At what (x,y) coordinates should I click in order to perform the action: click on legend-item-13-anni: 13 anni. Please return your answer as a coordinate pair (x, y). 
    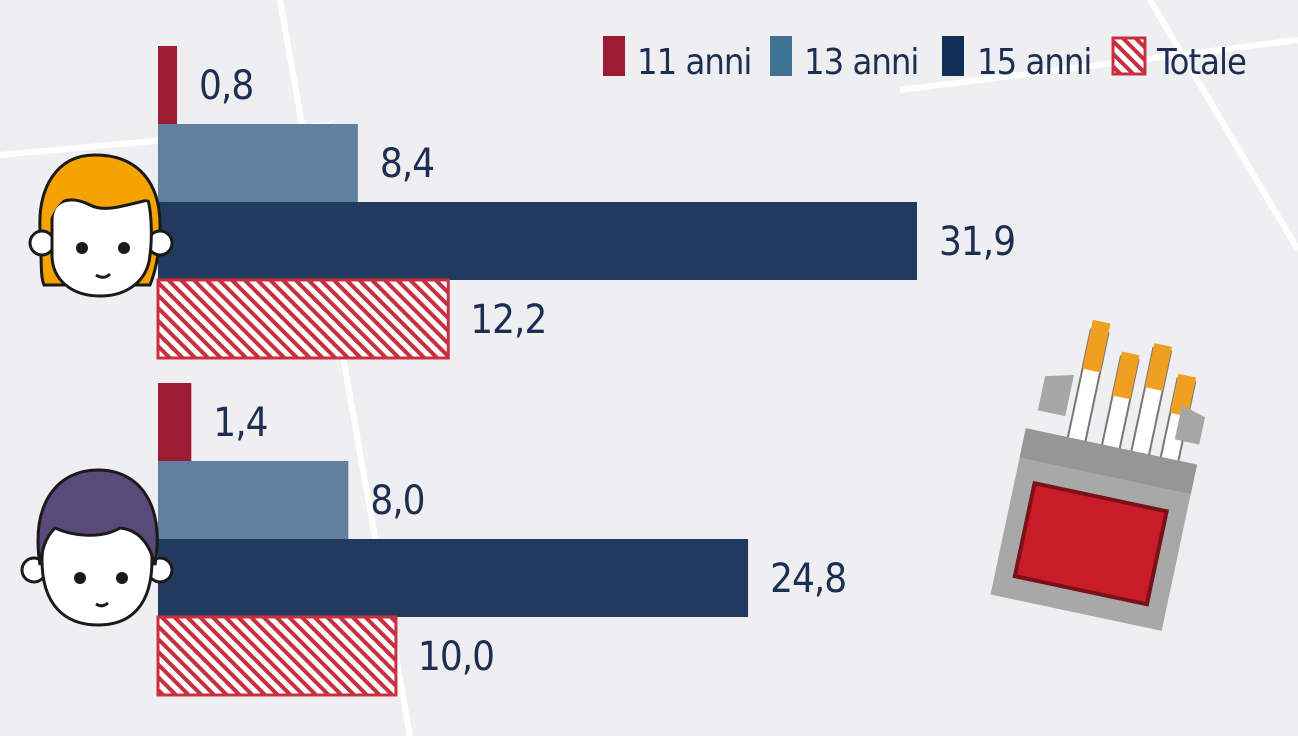
    Looking at the image, I should click on (844, 59).